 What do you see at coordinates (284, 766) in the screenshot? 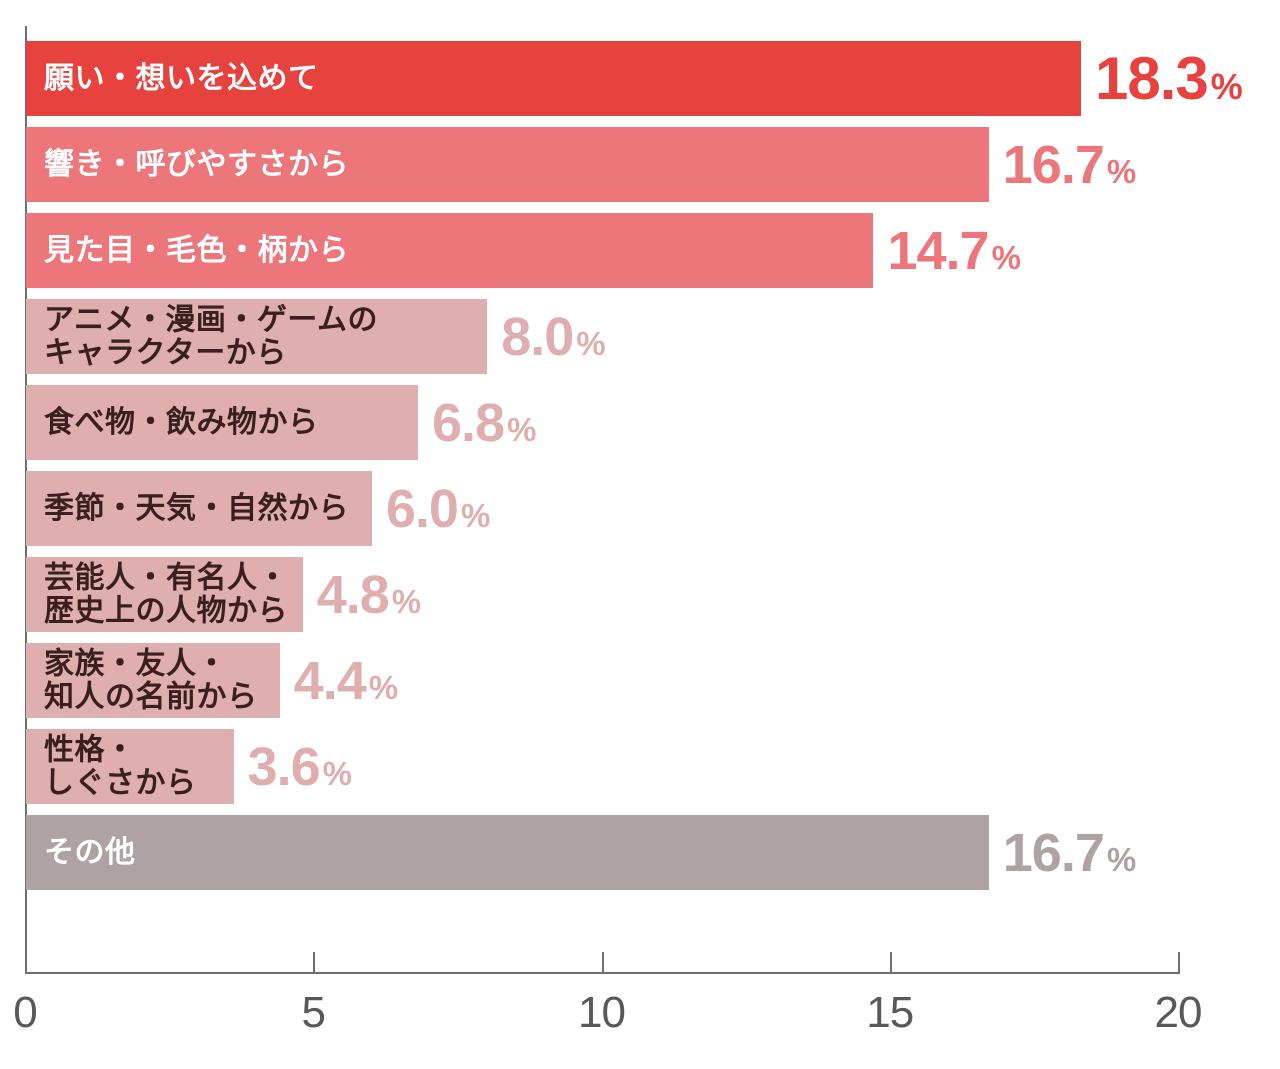
I see `bar-value-number: 3.6` at bounding box center [284, 766].